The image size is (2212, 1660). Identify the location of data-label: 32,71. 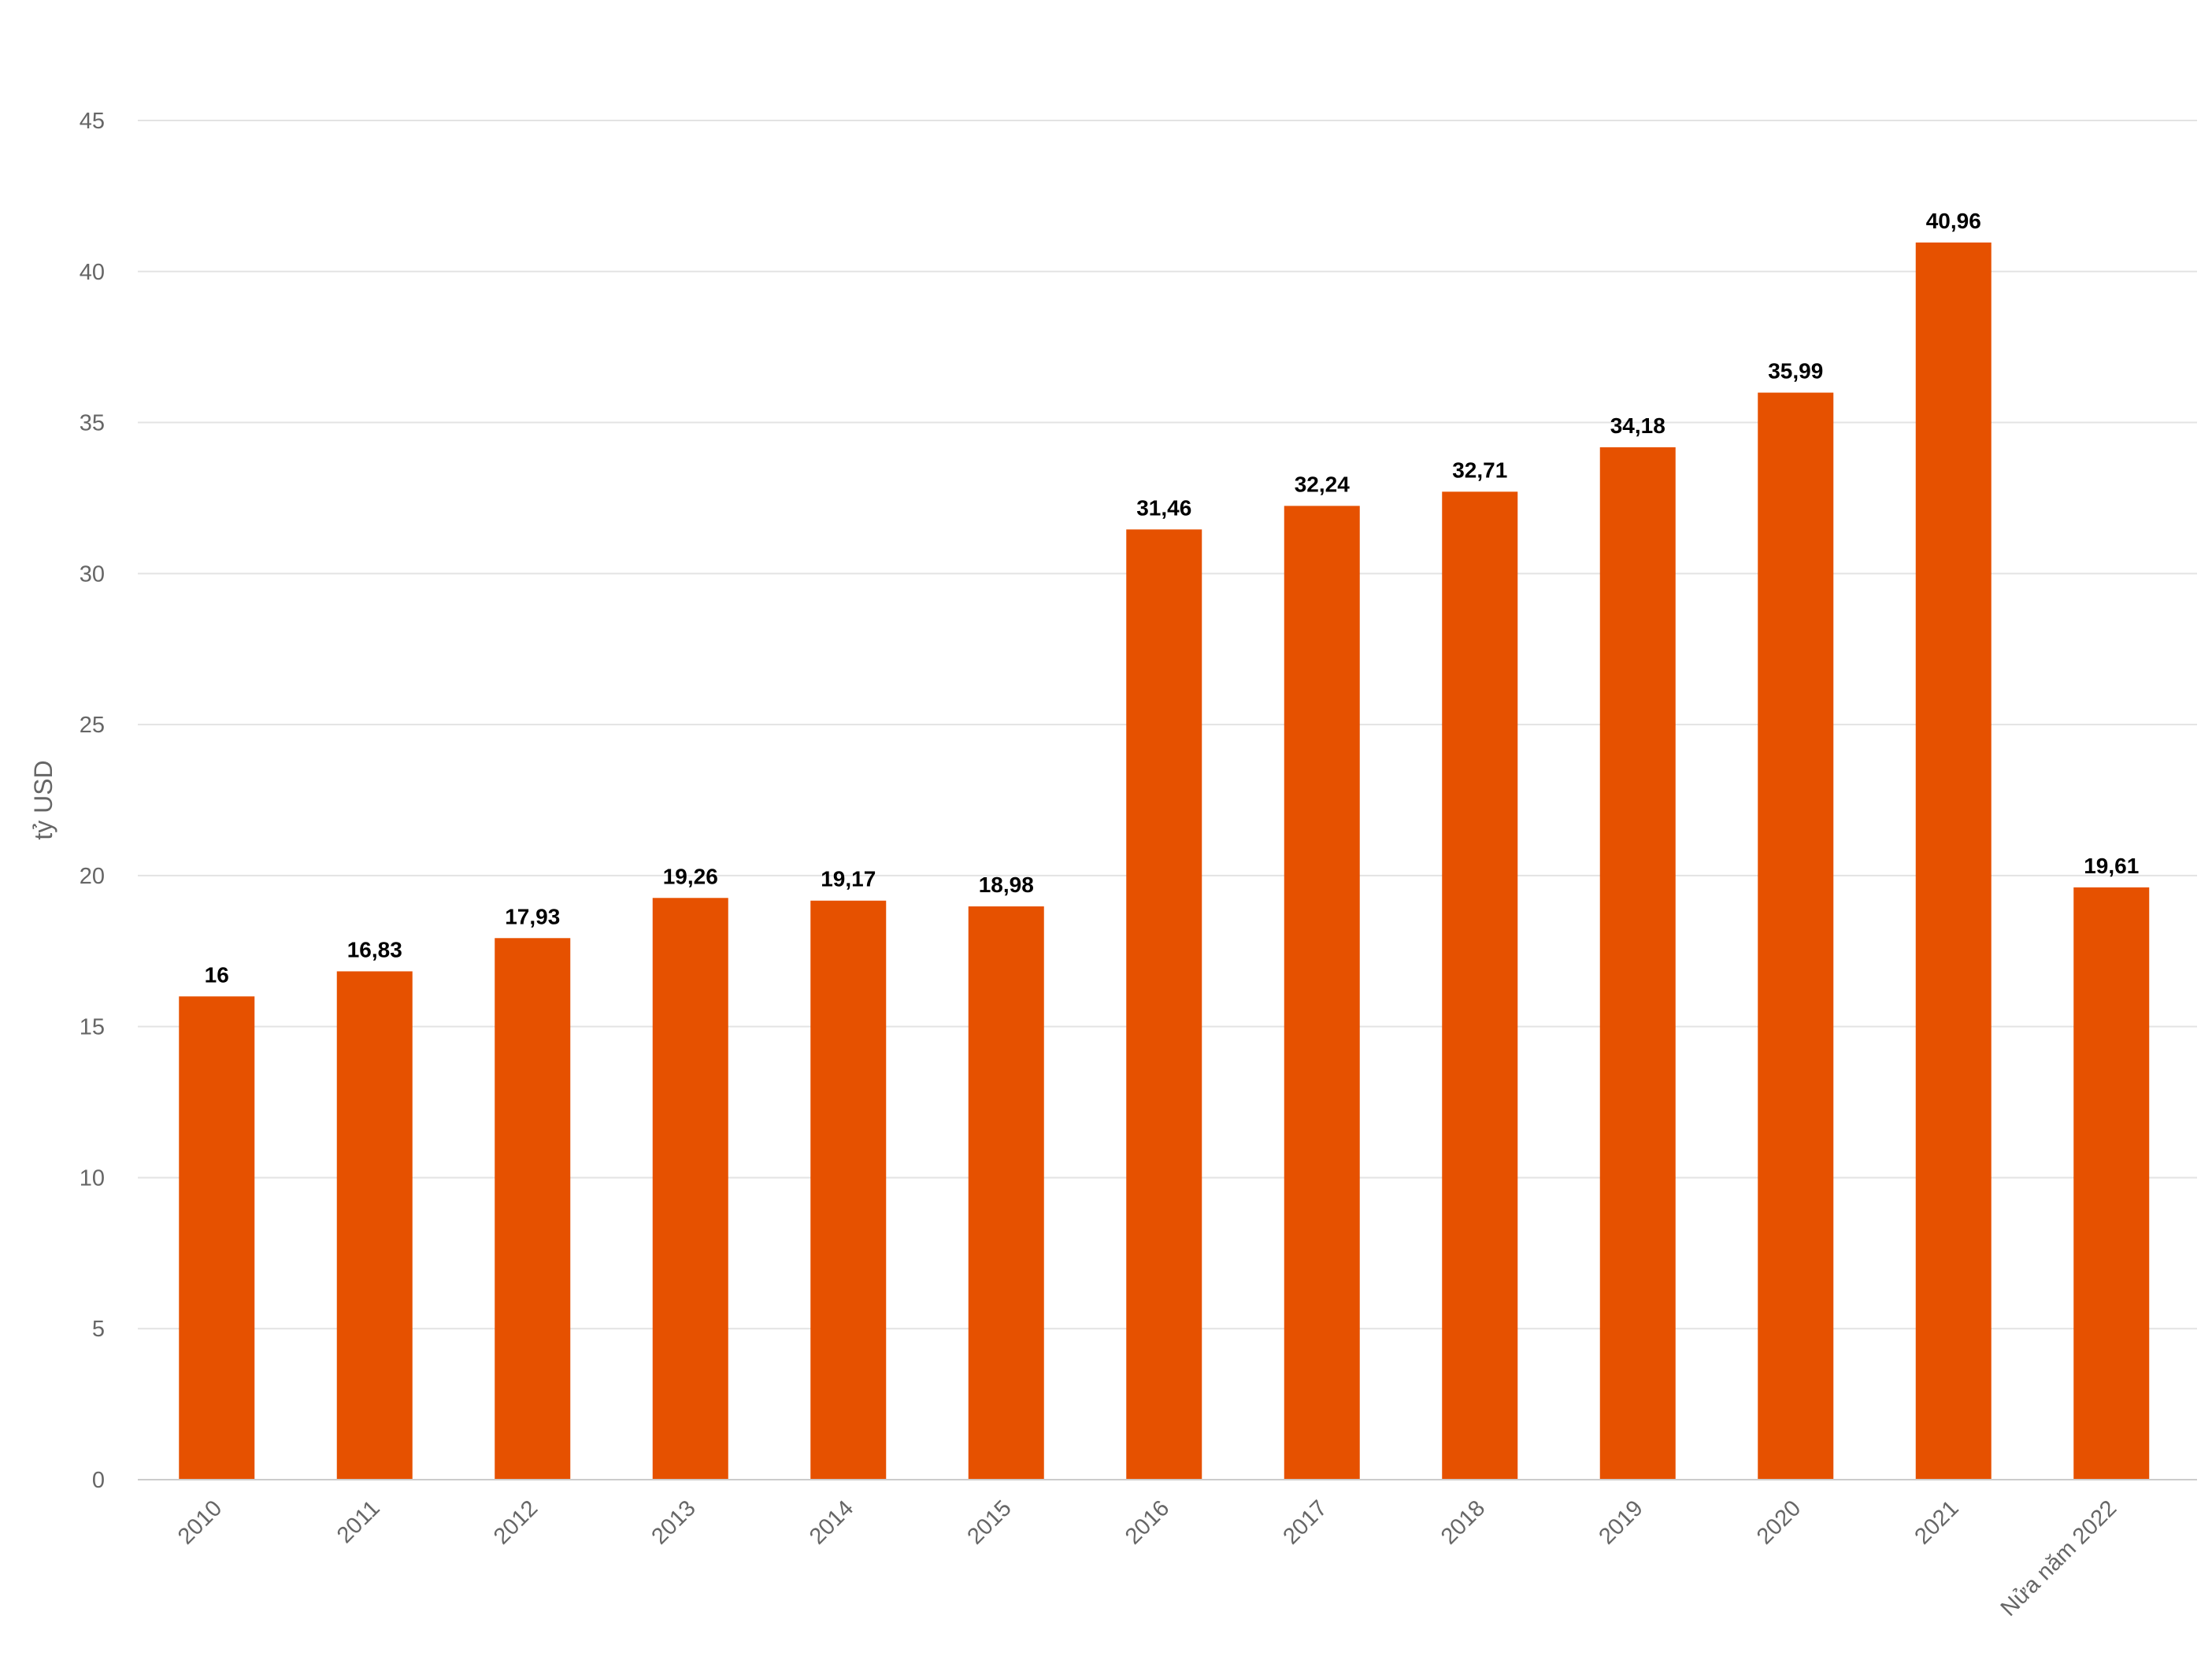
(1480, 470).